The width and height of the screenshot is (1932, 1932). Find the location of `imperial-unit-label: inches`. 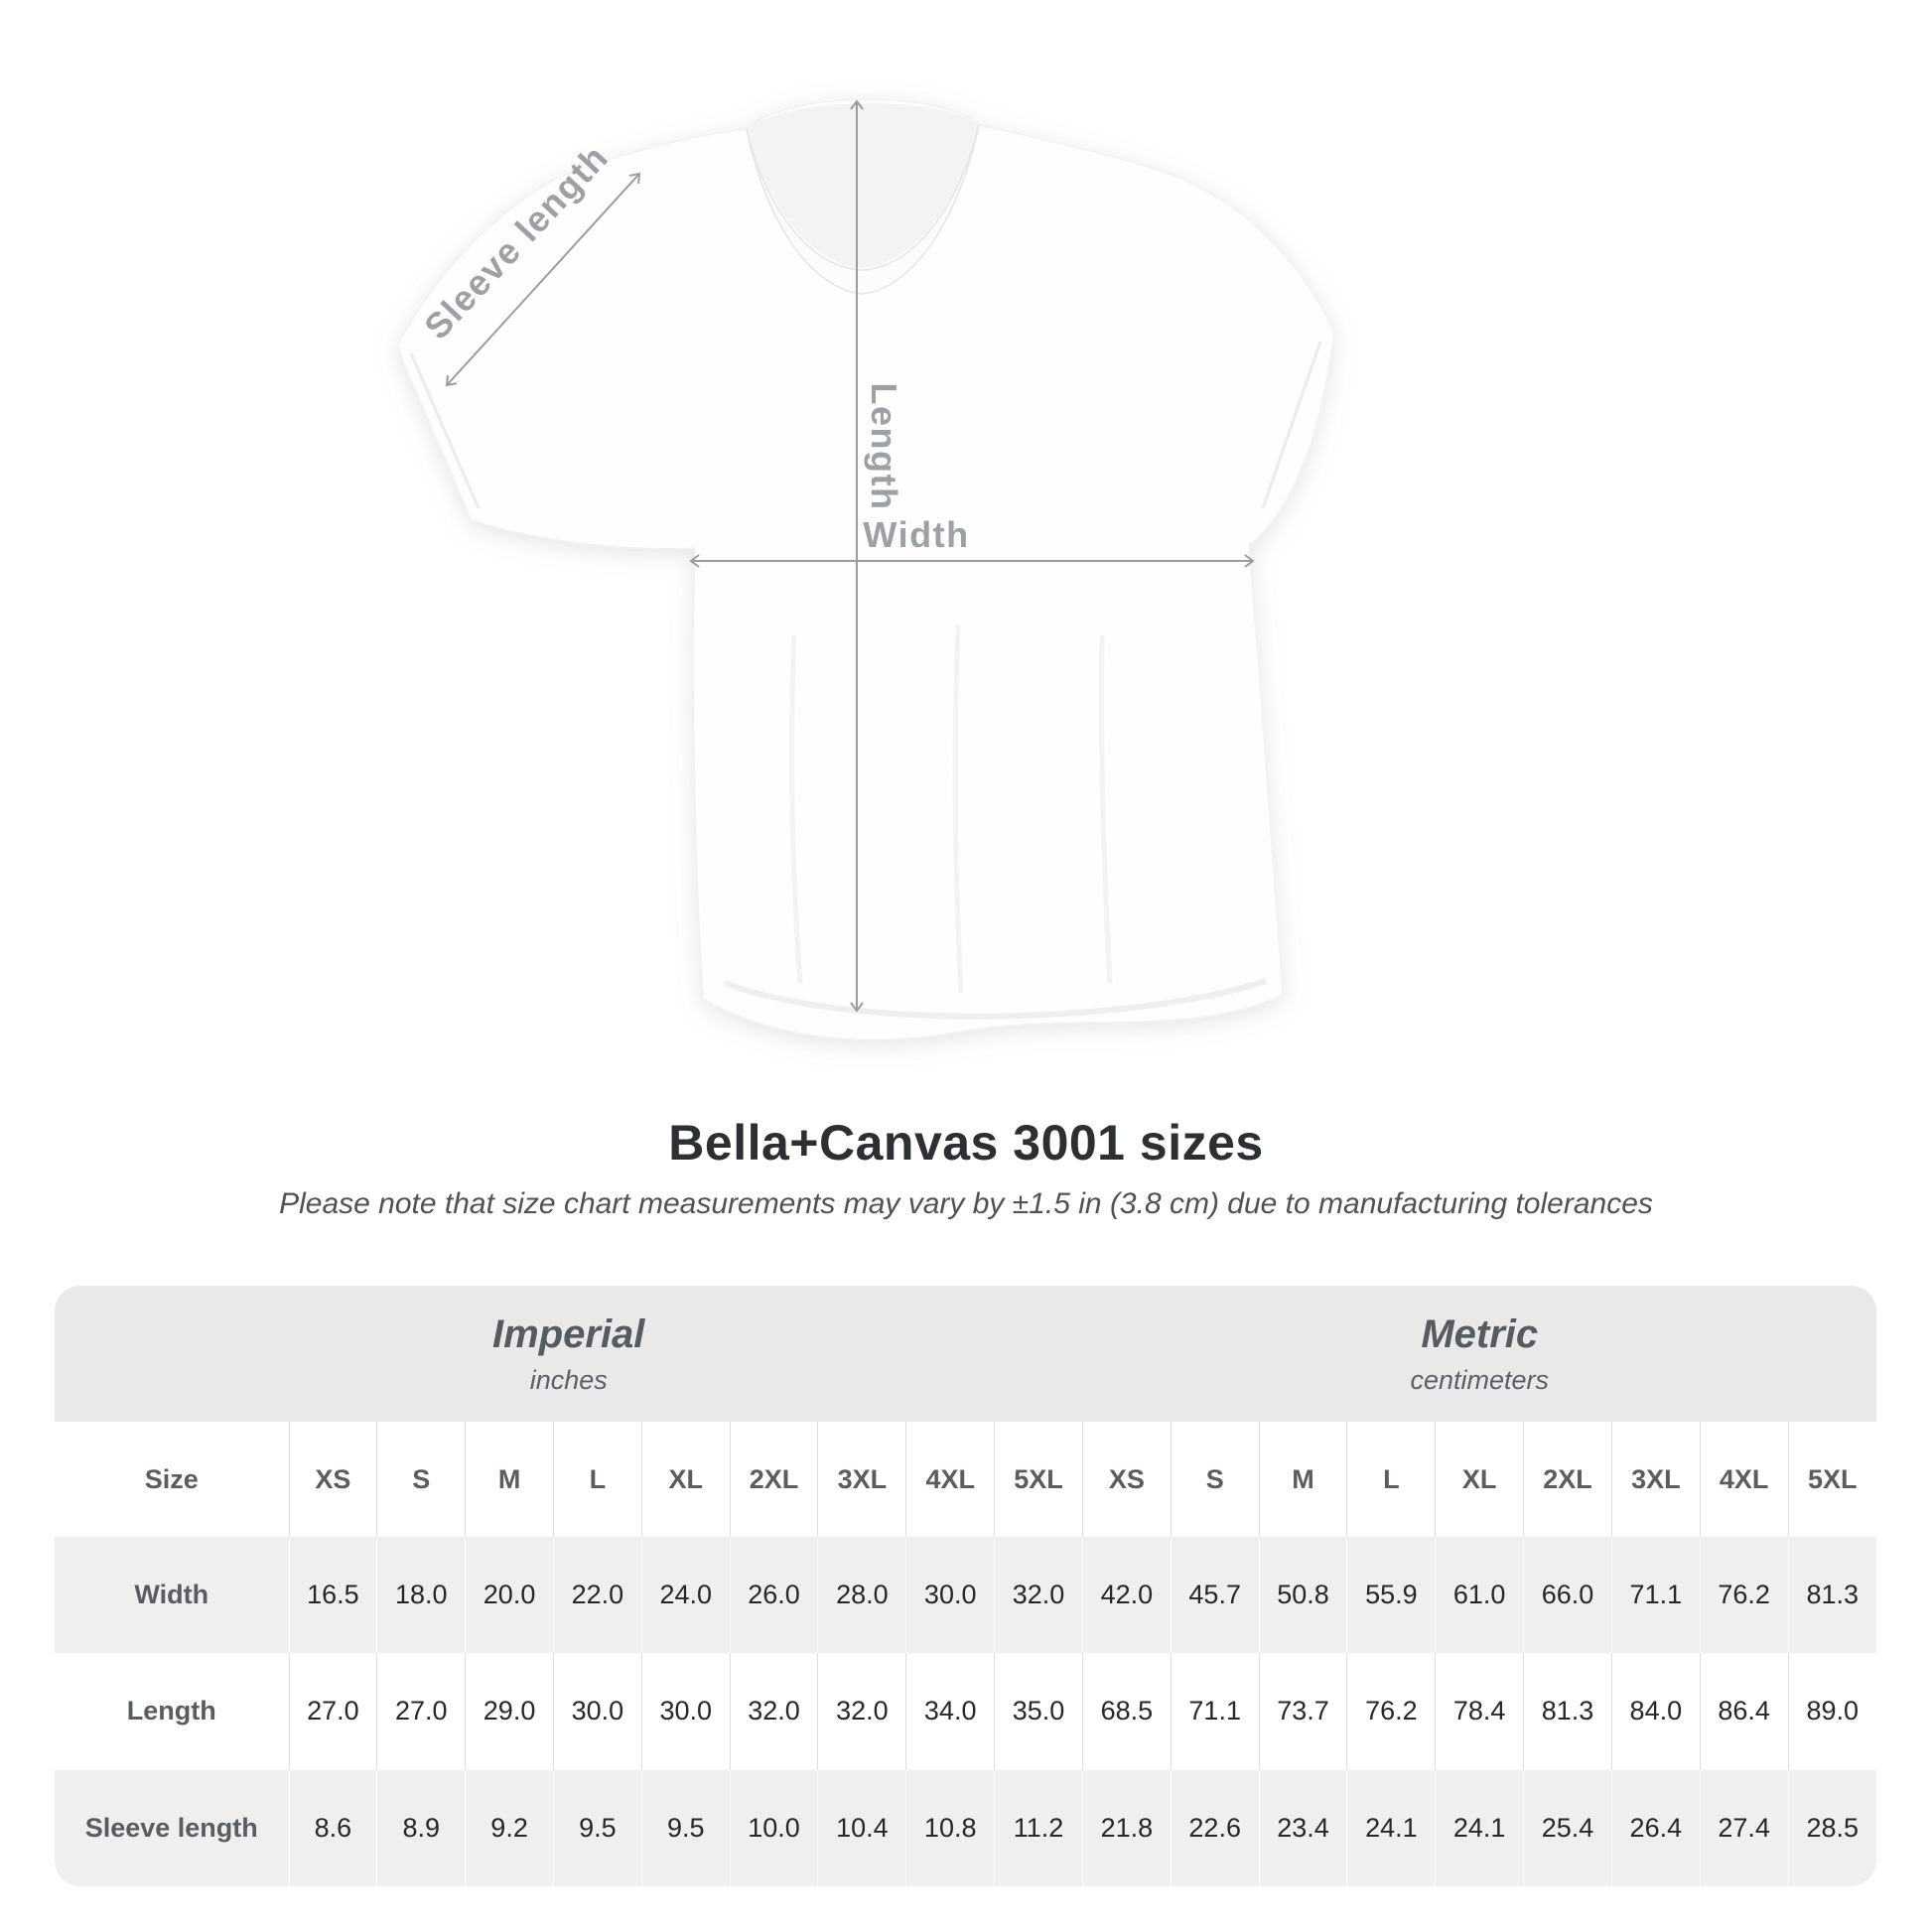

imperial-unit-label: inches is located at coordinates (569, 1379).